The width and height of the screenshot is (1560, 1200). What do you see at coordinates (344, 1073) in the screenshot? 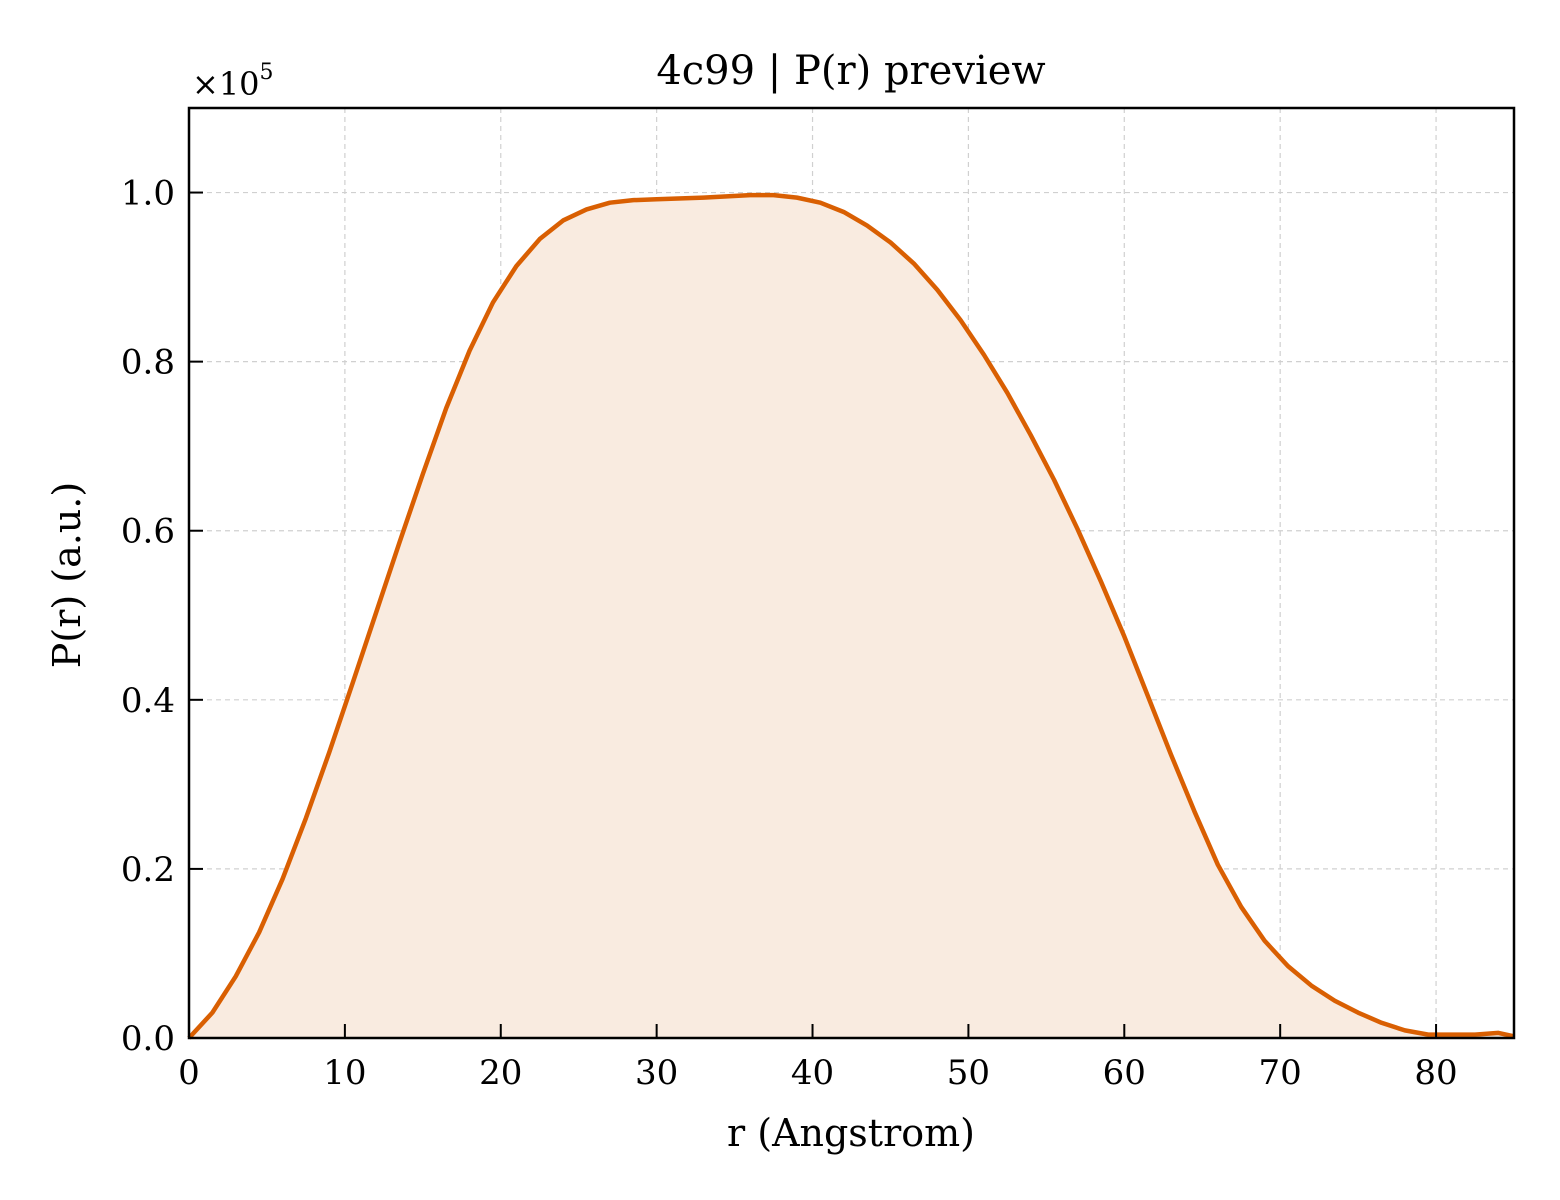
I see `x-tick-label: 10` at bounding box center [344, 1073].